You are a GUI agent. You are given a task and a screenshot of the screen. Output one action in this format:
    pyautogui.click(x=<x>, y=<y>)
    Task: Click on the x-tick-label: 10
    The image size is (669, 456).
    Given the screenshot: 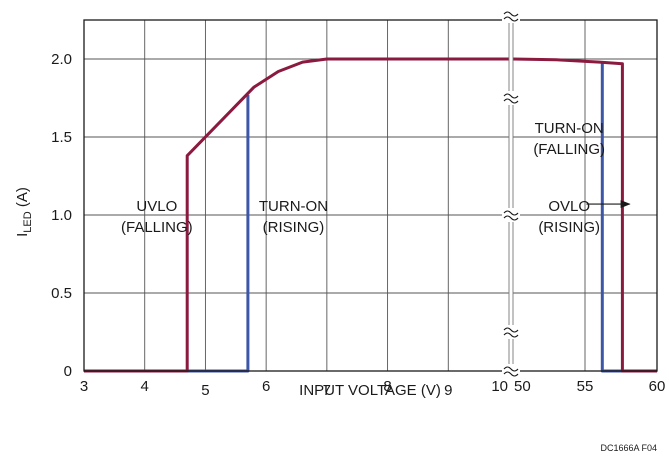 What is the action you would take?
    pyautogui.click(x=499, y=386)
    